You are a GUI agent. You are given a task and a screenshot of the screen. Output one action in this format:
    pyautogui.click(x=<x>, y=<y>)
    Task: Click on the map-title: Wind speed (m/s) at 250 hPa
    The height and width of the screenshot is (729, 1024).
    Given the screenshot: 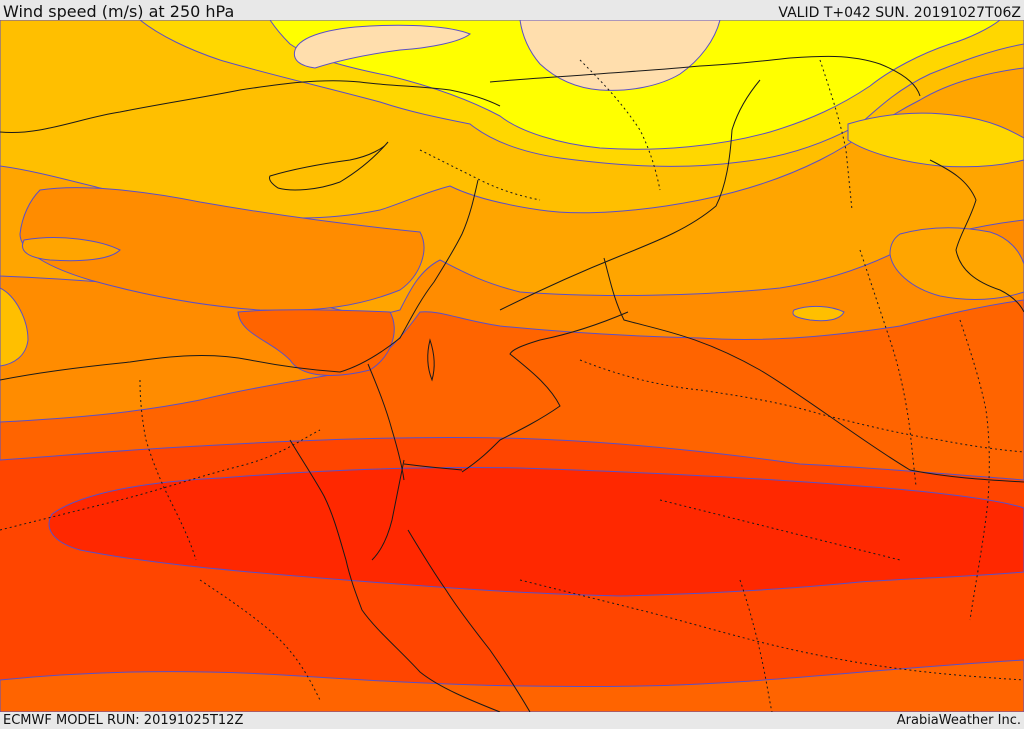 What is the action you would take?
    pyautogui.click(x=119, y=11)
    